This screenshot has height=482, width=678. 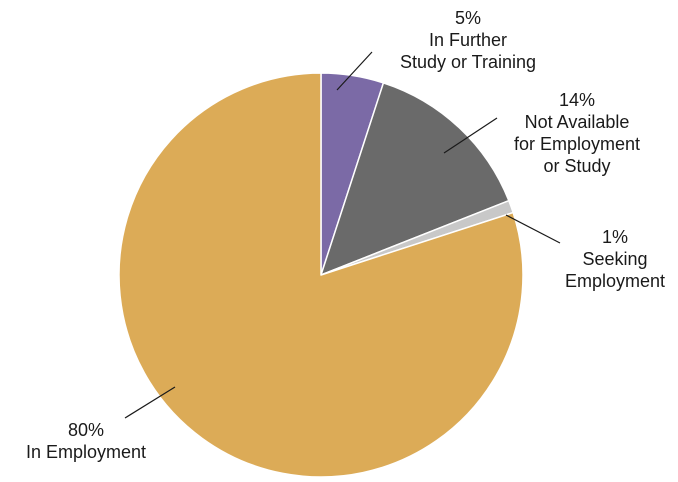 I want to click on leader-line-in-further-study-or-training, so click(x=354, y=71).